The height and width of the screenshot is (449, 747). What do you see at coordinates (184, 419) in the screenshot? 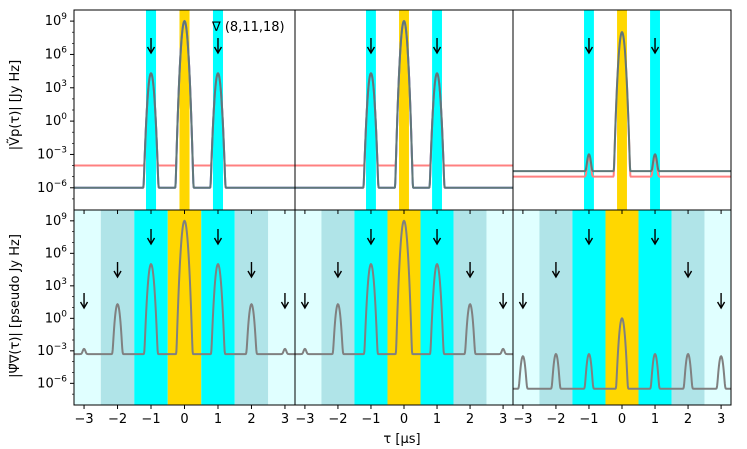
I see `xtick-label-p1-3: 0` at bounding box center [184, 419].